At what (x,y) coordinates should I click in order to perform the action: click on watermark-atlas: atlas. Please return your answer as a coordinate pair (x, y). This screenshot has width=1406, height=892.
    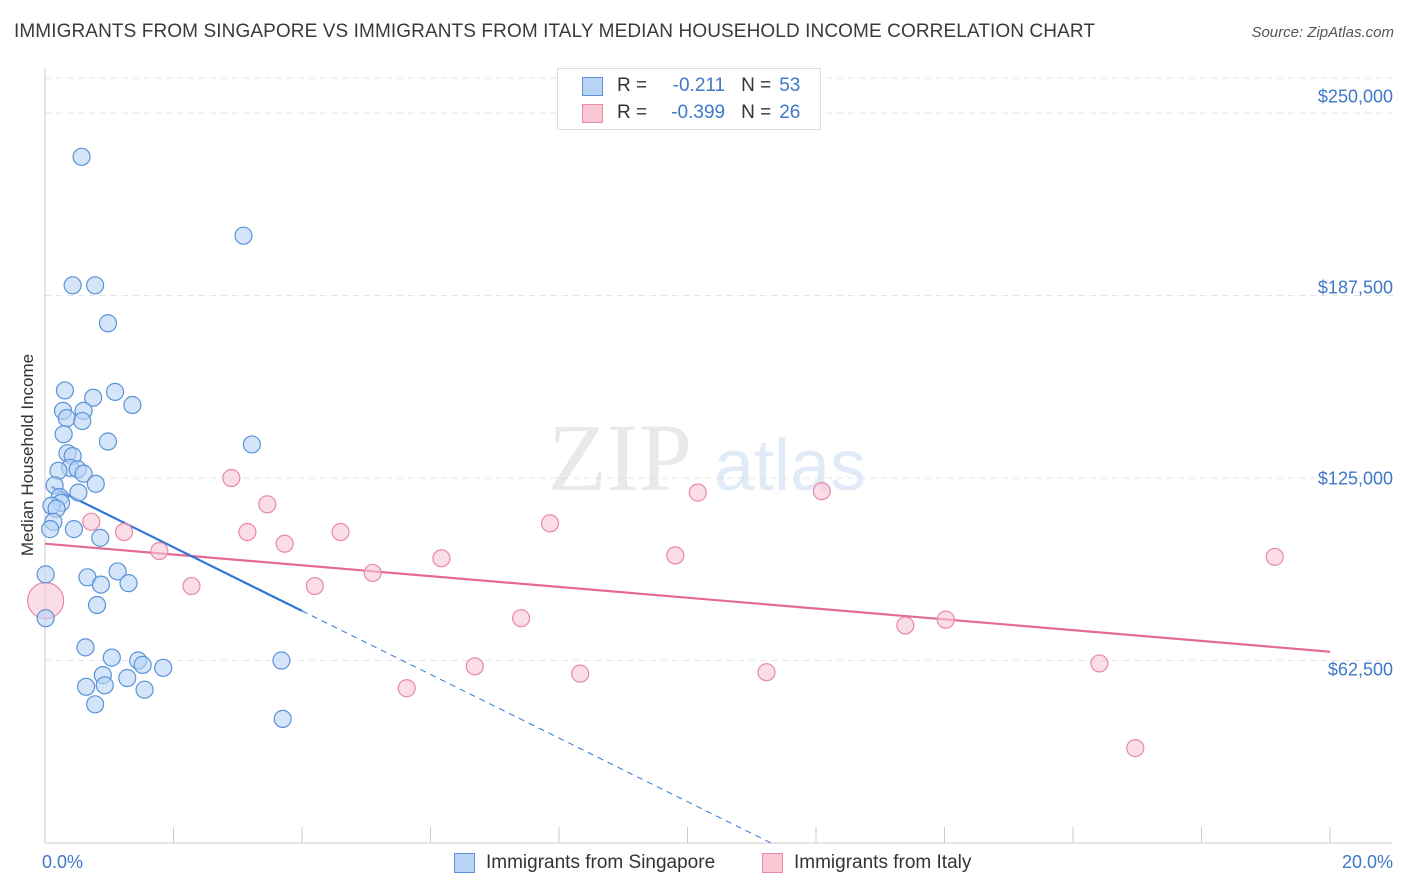
    Looking at the image, I should click on (790, 466).